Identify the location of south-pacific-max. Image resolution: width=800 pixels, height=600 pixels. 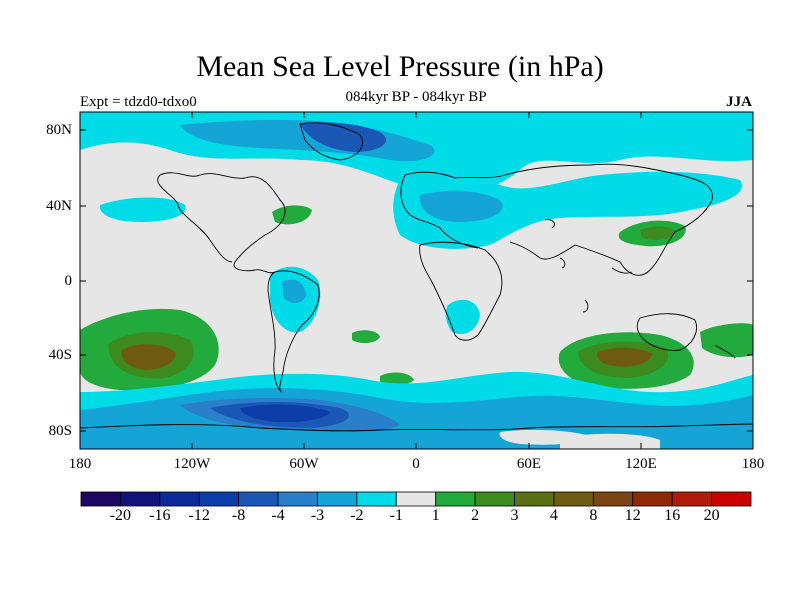
(148, 357).